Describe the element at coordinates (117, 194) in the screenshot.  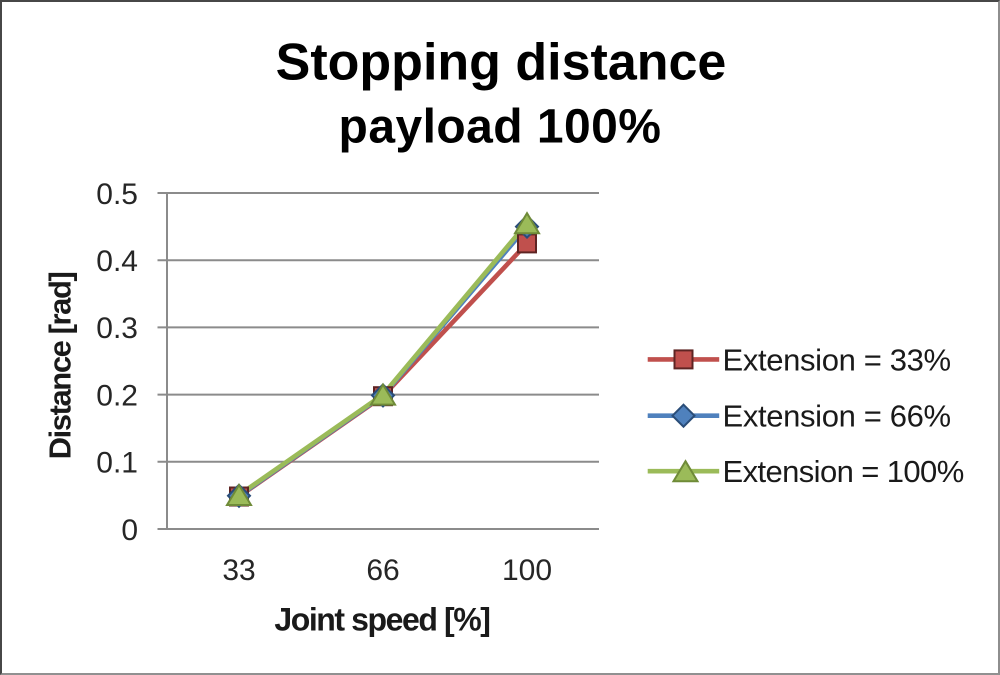
I see `svg-text: 0.5` at that location.